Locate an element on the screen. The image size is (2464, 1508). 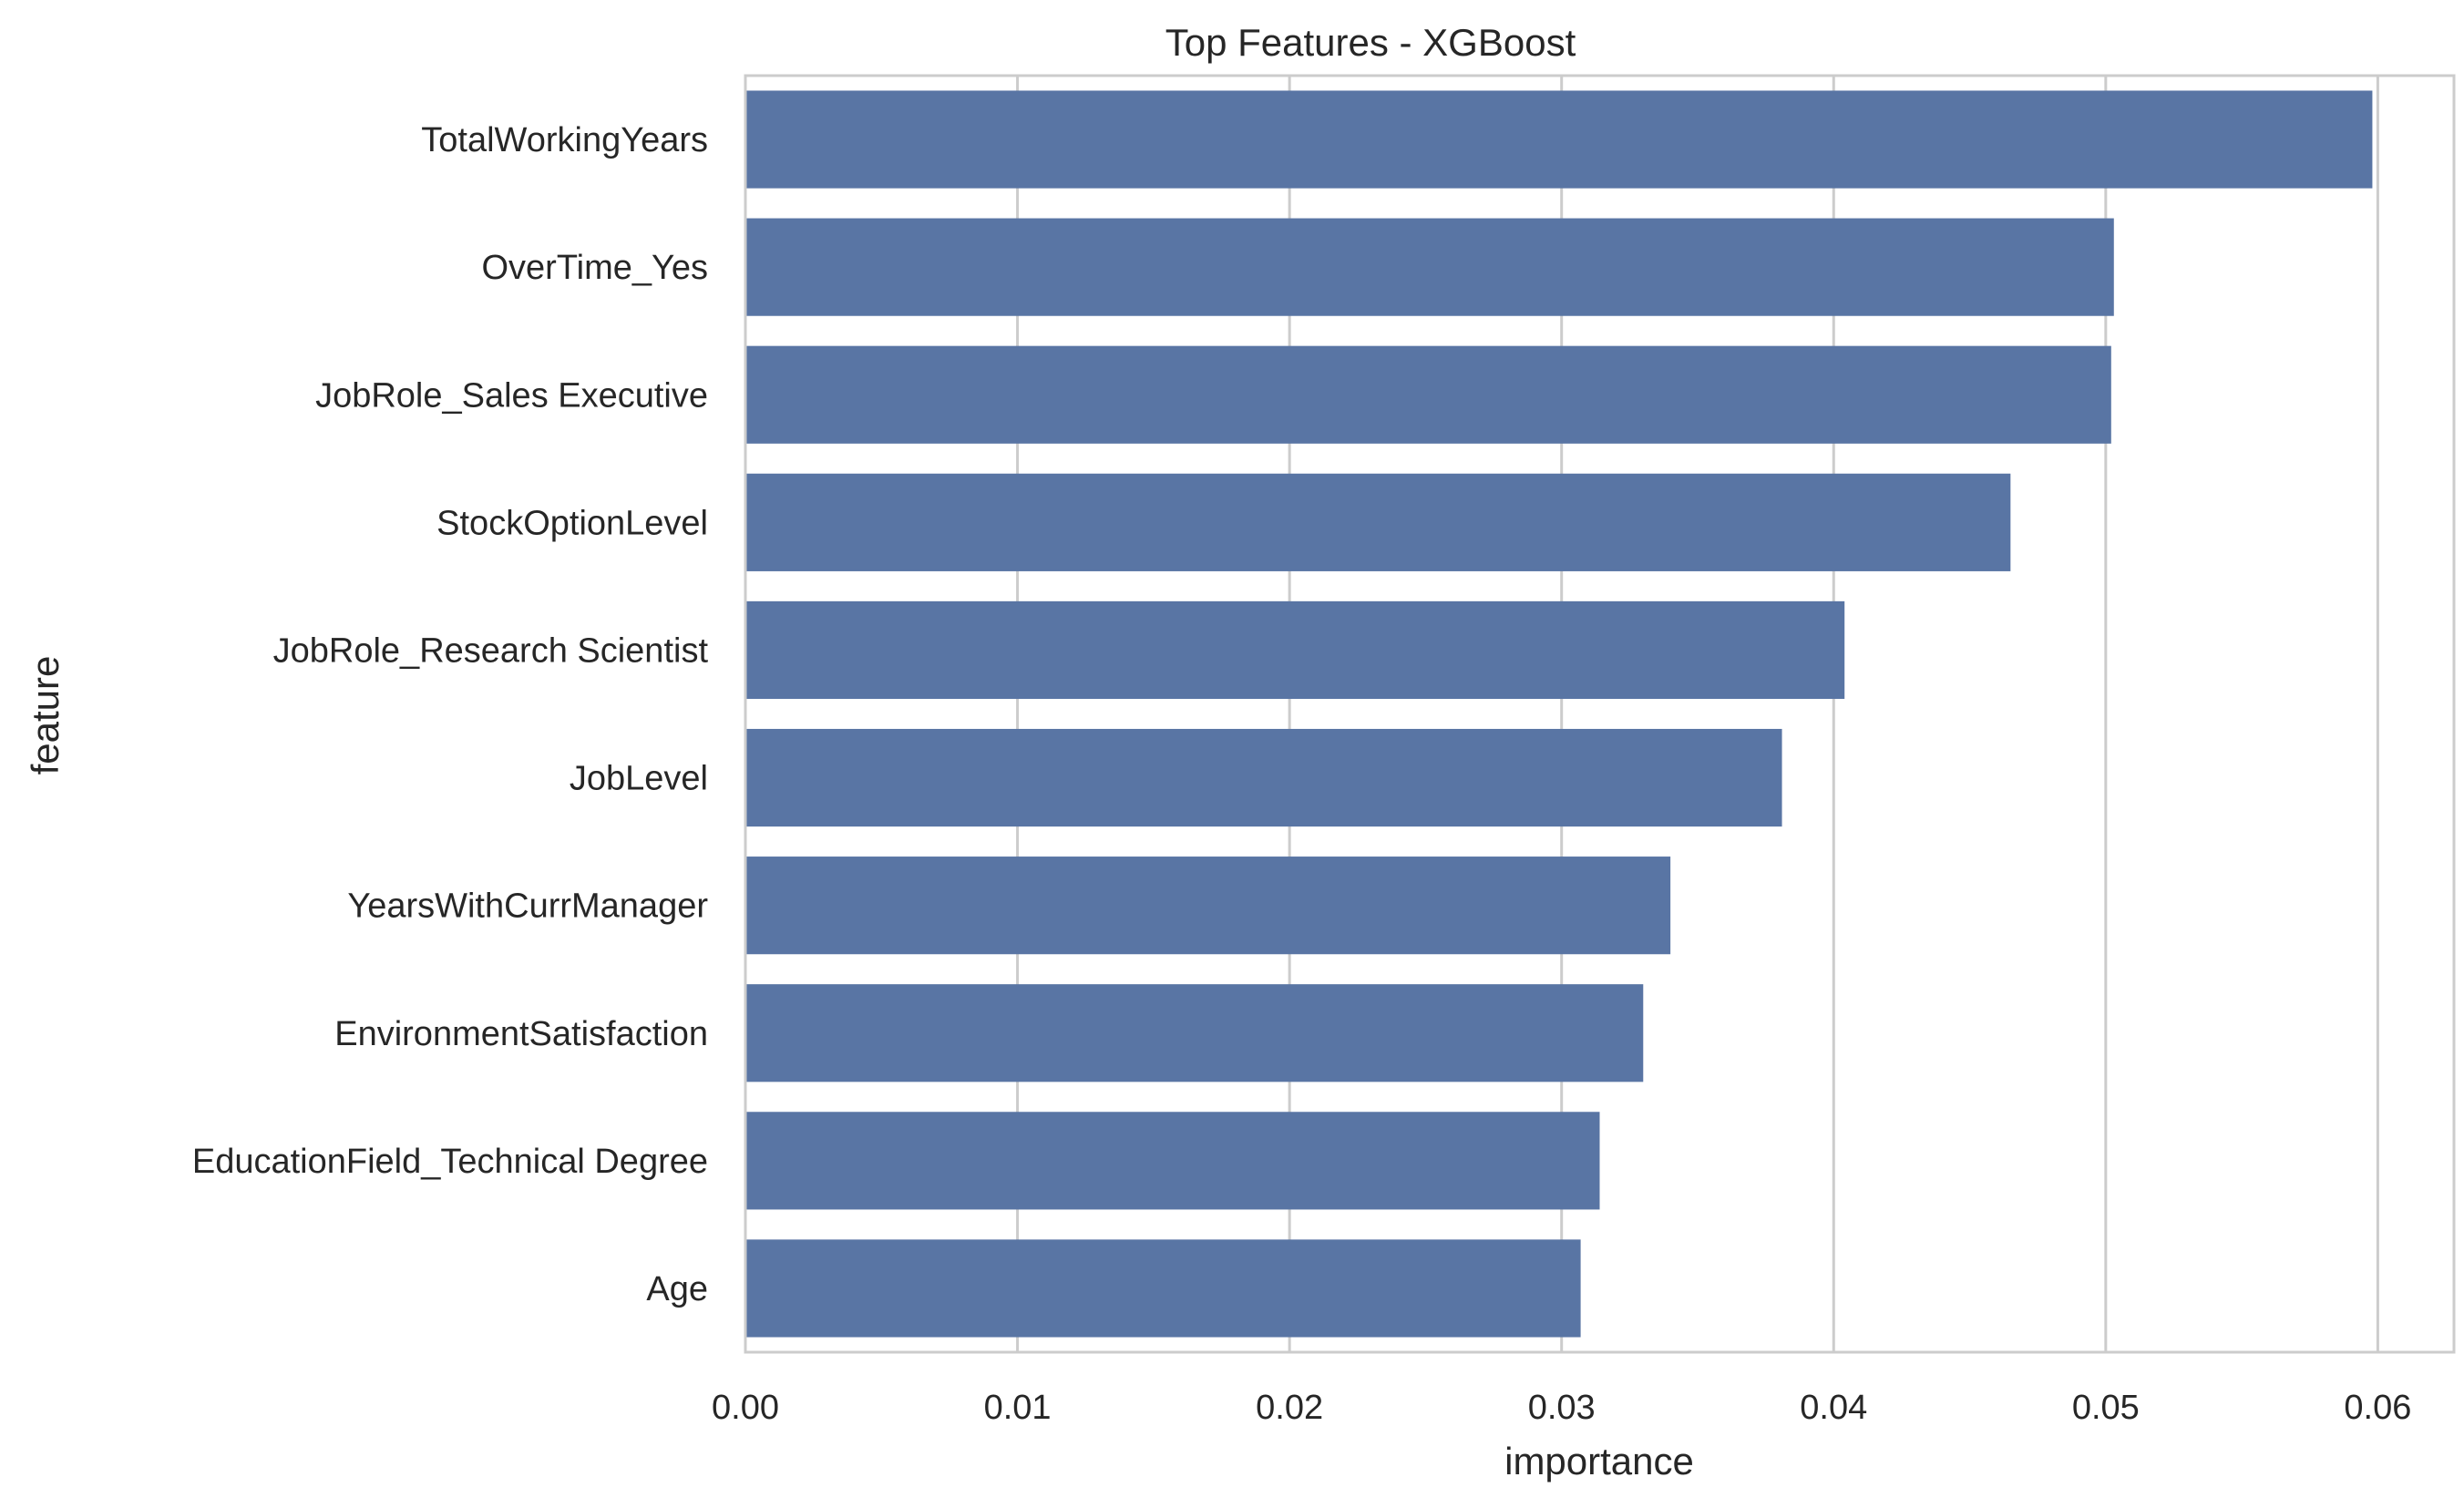
y-tick-label: EducationField_Technical Degree is located at coordinates (450, 1162).